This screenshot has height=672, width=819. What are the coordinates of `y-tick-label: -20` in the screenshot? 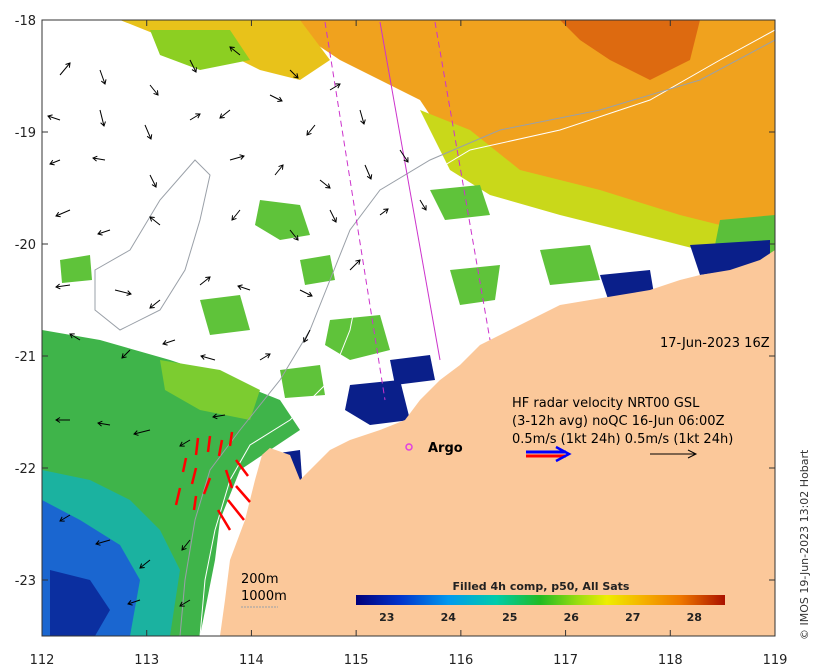 It's located at (25, 245).